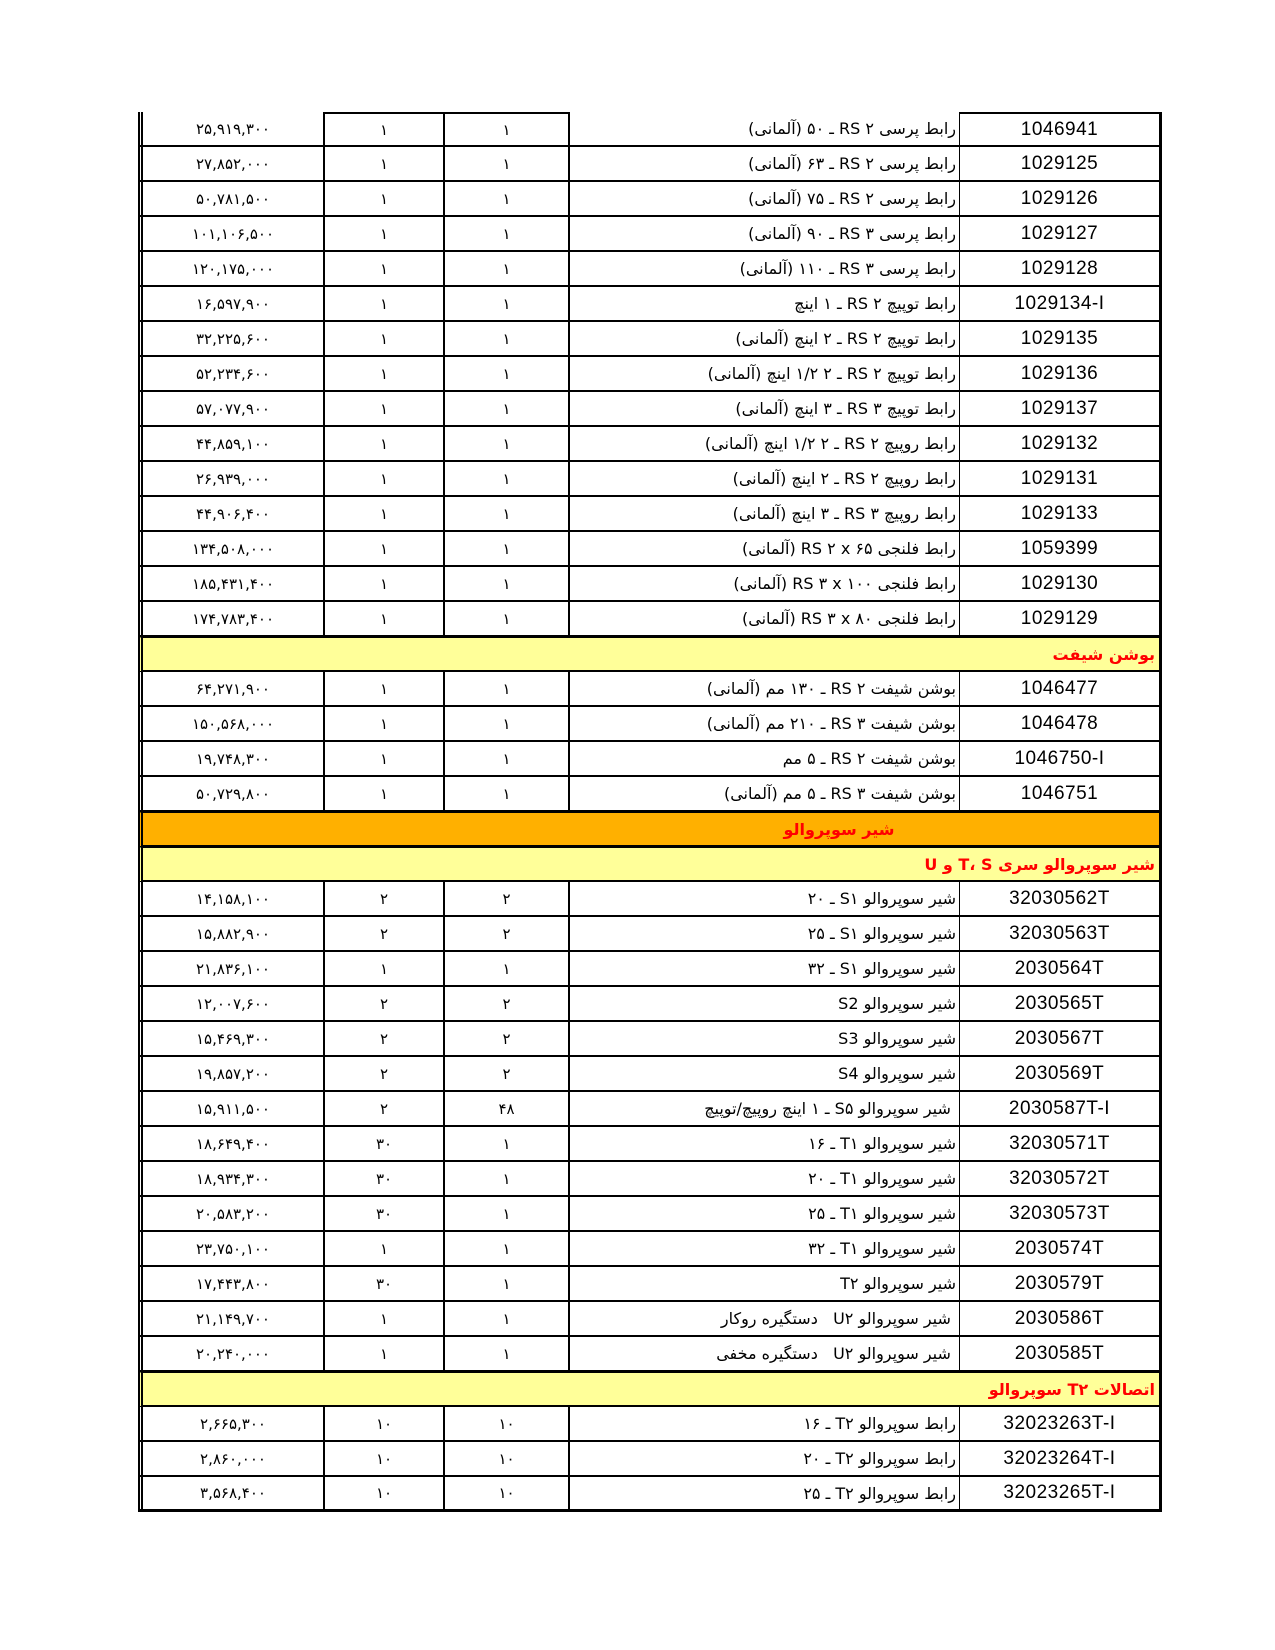  What do you see at coordinates (765, 933) in the screenshot?
I see `description-cell: شیر سوپروالو S۱ ـ ۲۵` at bounding box center [765, 933].